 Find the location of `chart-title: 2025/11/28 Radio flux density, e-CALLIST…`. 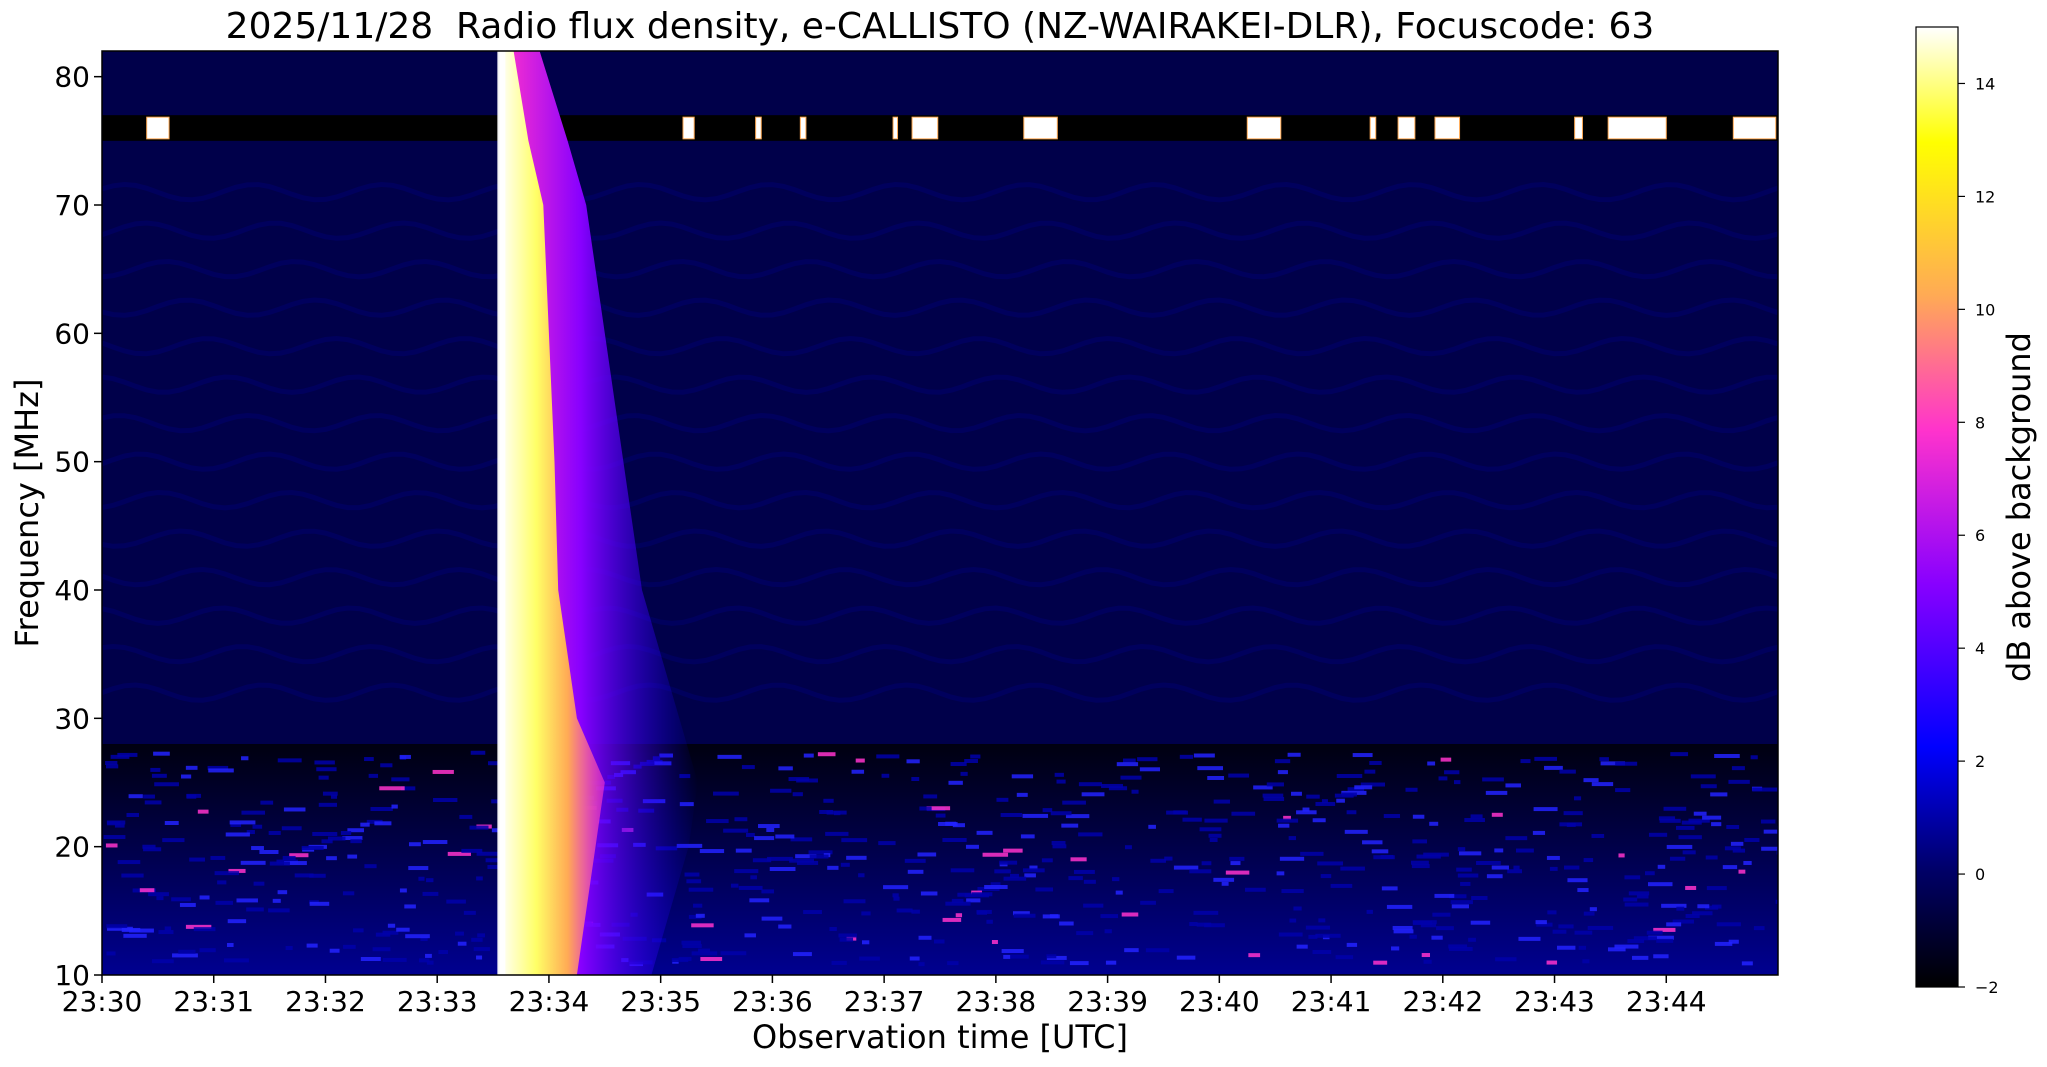

chart-title: 2025/11/28 Radio flux density, e-CALLIST… is located at coordinates (940, 26).